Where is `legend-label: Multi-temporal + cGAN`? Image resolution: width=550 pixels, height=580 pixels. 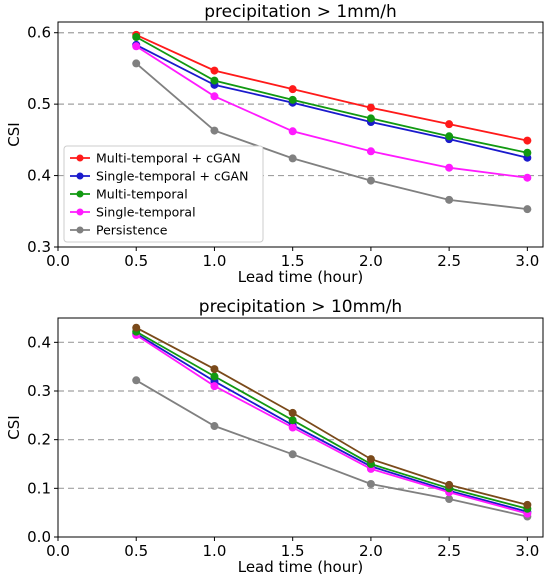 legend-label: Multi-temporal + cGAN is located at coordinates (168, 158).